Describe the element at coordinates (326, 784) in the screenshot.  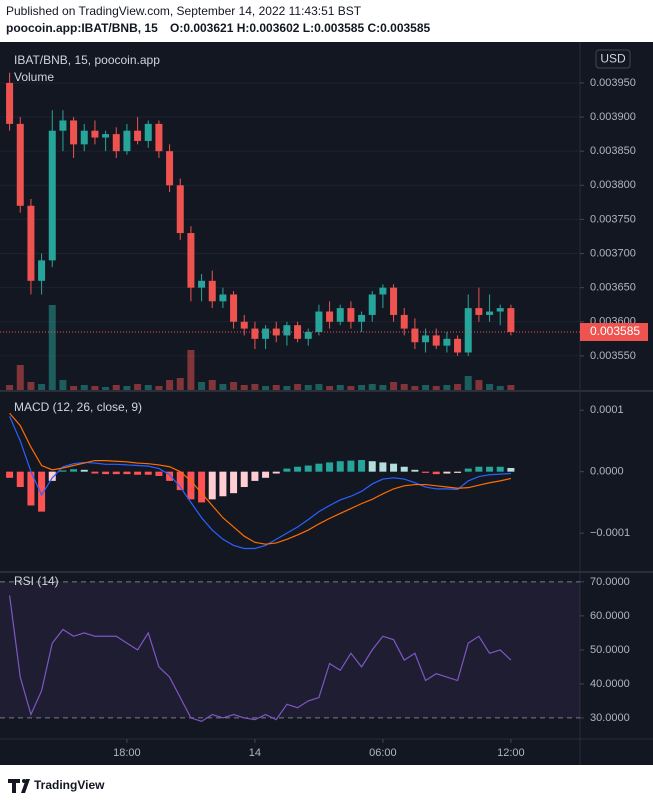
I see `footer-background` at that location.